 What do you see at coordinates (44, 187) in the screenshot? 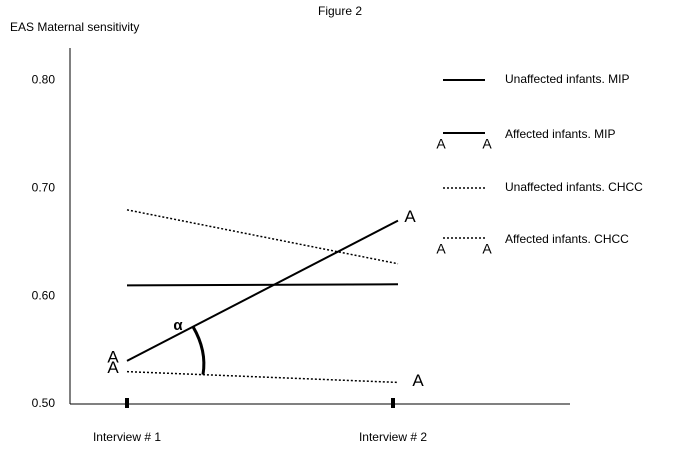
I see `y-tick-label: 0.70` at bounding box center [44, 187].